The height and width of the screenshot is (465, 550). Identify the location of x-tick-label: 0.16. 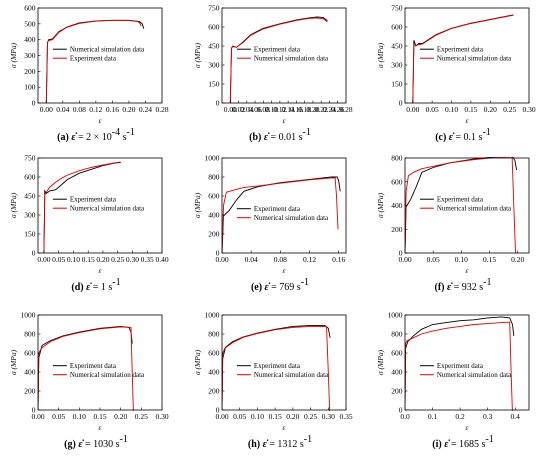
(296, 109).